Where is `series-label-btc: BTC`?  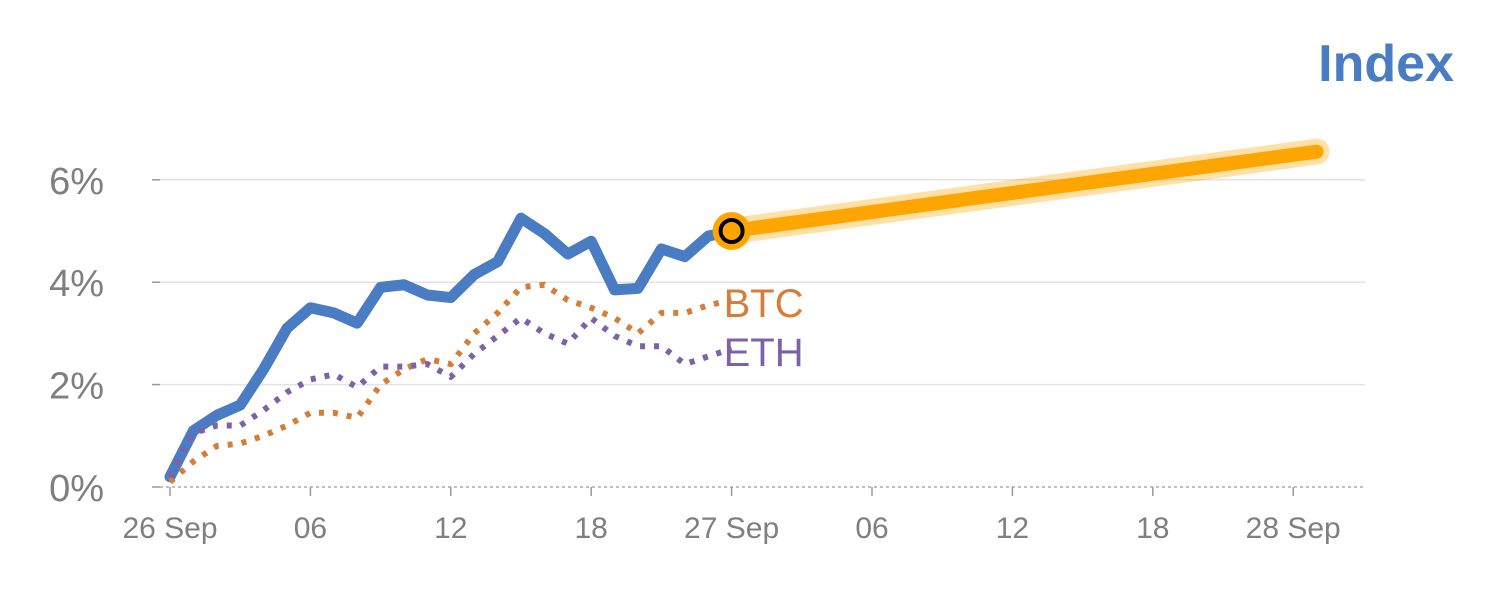 series-label-btc: BTC is located at coordinates (764, 304).